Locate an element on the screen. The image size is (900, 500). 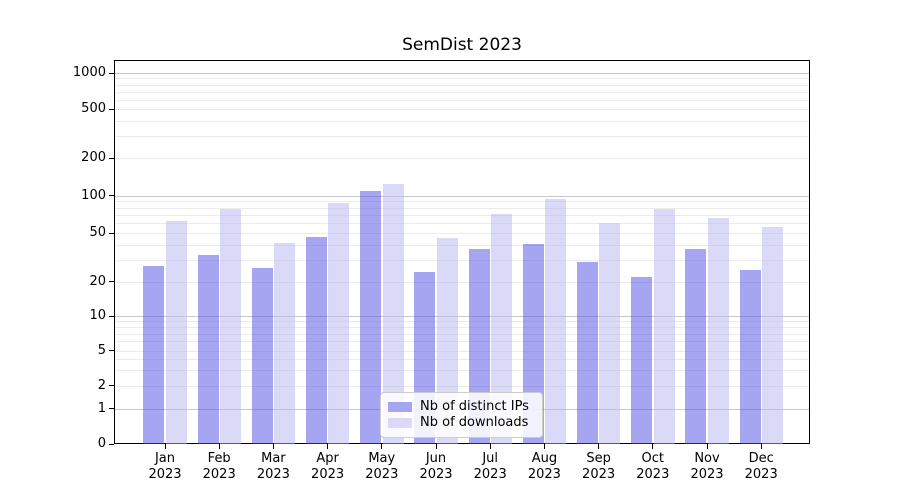
y-axis-tick-label: 1000 is located at coordinates (89, 72).